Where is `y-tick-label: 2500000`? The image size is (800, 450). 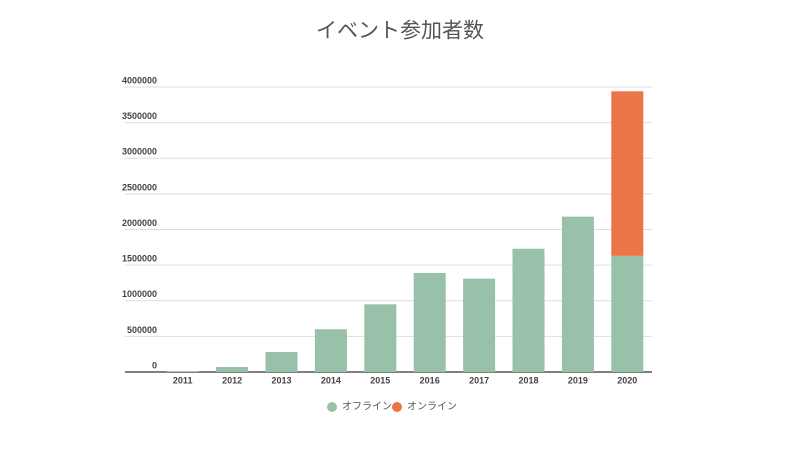
y-tick-label: 2500000 is located at coordinates (139, 187).